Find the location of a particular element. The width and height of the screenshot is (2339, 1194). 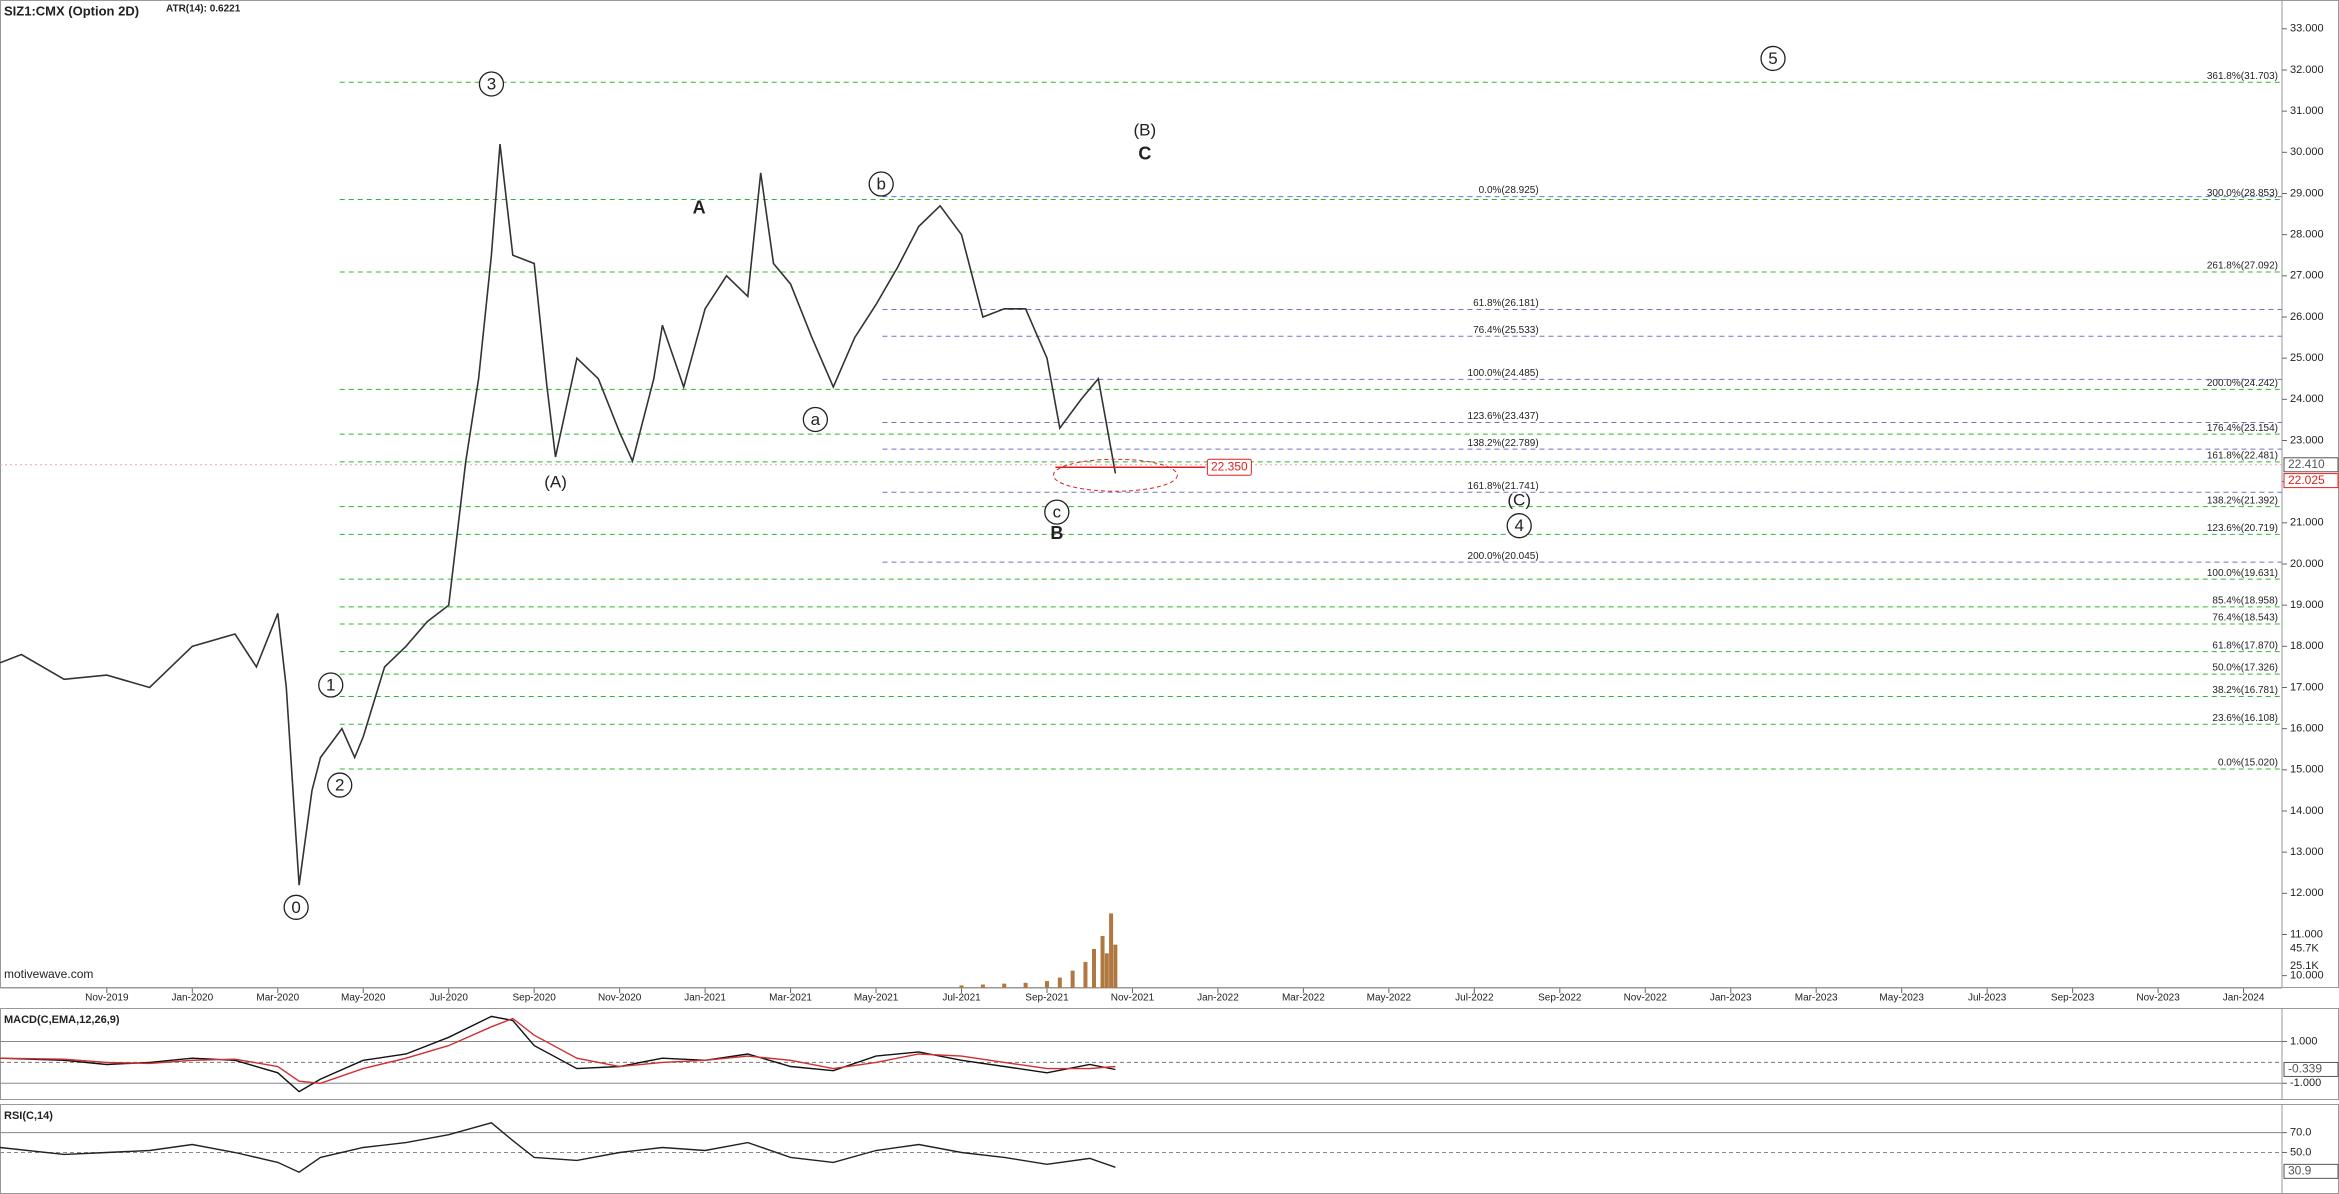

price-tag-label: 22.410 is located at coordinates (2306, 464).